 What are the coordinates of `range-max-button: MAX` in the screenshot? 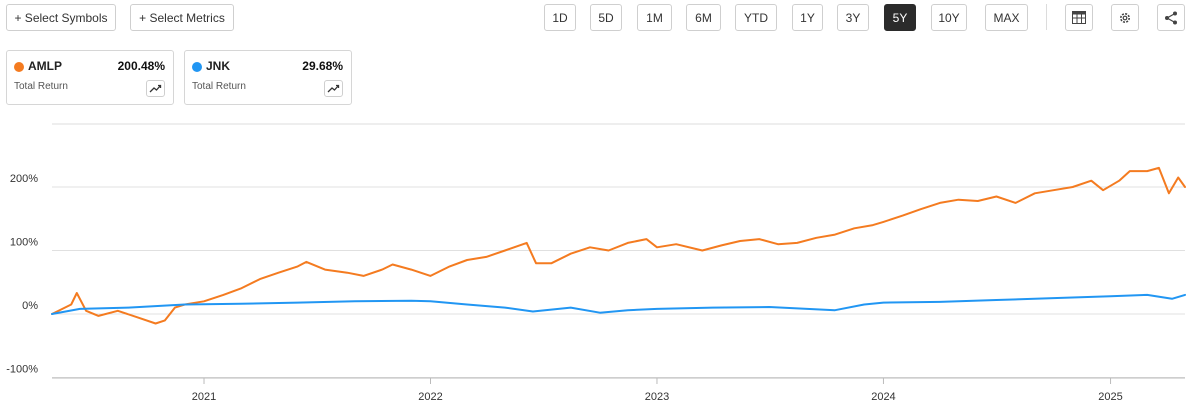 It's located at (1006, 17).